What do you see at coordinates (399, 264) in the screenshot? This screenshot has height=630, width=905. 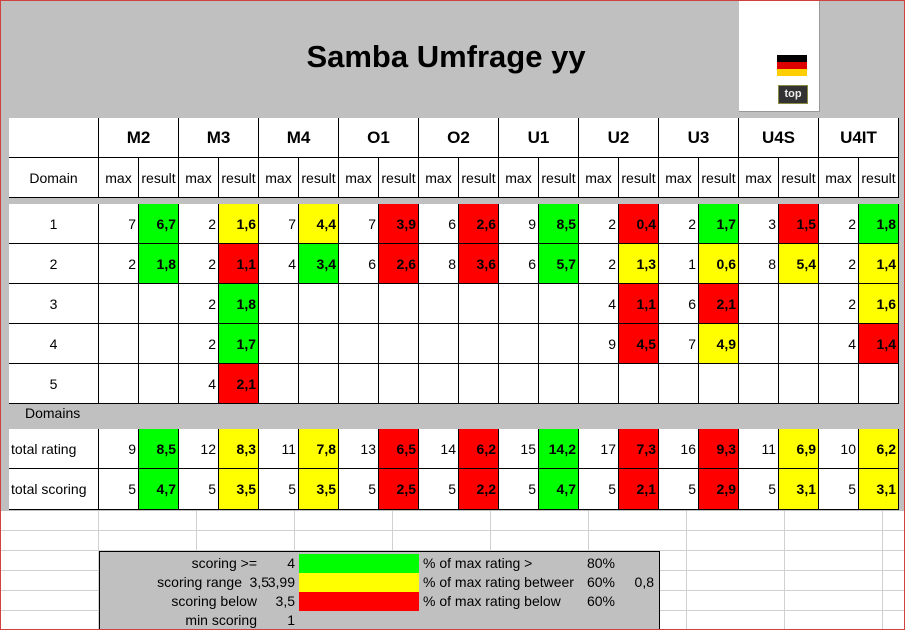 I see `result-cell: 2,6` at bounding box center [399, 264].